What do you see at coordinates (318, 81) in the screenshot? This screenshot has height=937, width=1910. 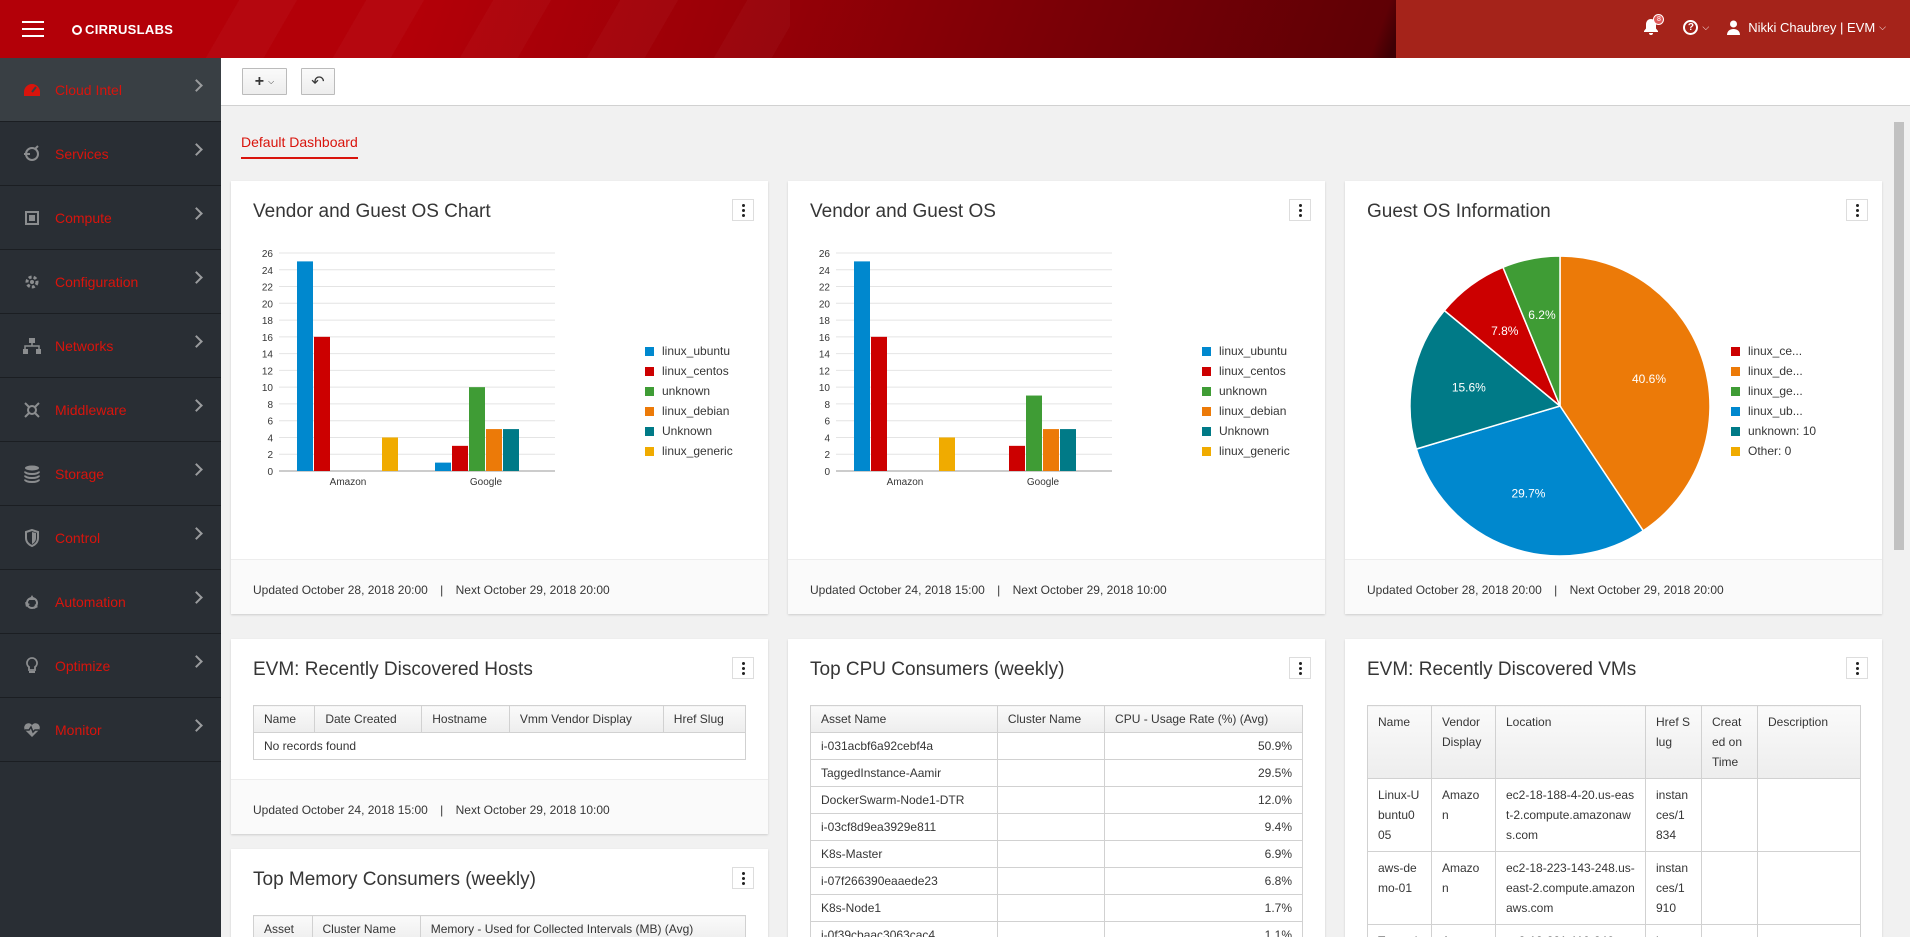 I see `reset-button: ↶` at bounding box center [318, 81].